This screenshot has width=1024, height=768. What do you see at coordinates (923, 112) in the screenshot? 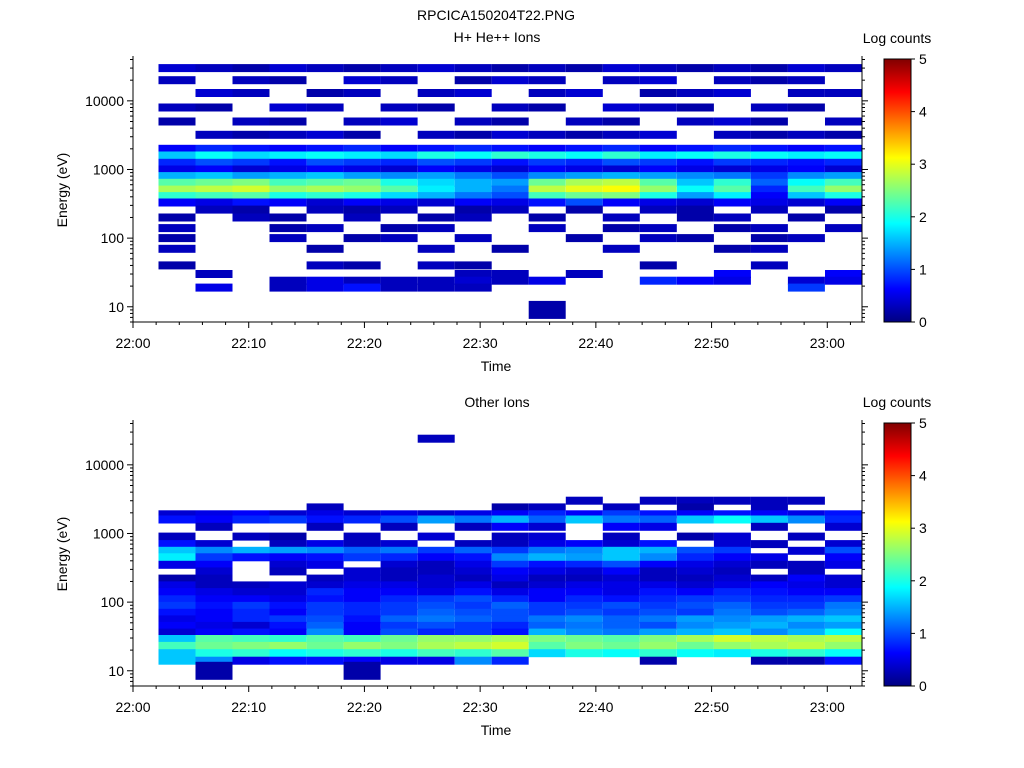
I see `colorbar-tick-label: 4` at bounding box center [923, 112].